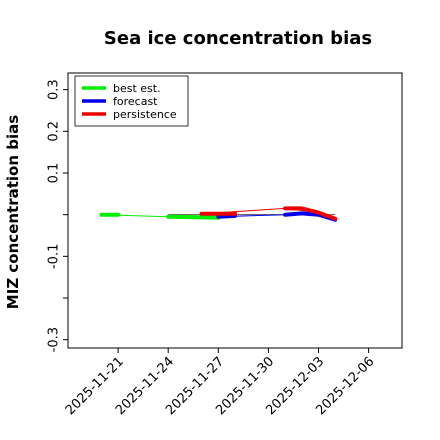 The width and height of the screenshot is (440, 440). Describe the element at coordinates (135, 101) in the screenshot. I see `legend-label: forecast` at that location.